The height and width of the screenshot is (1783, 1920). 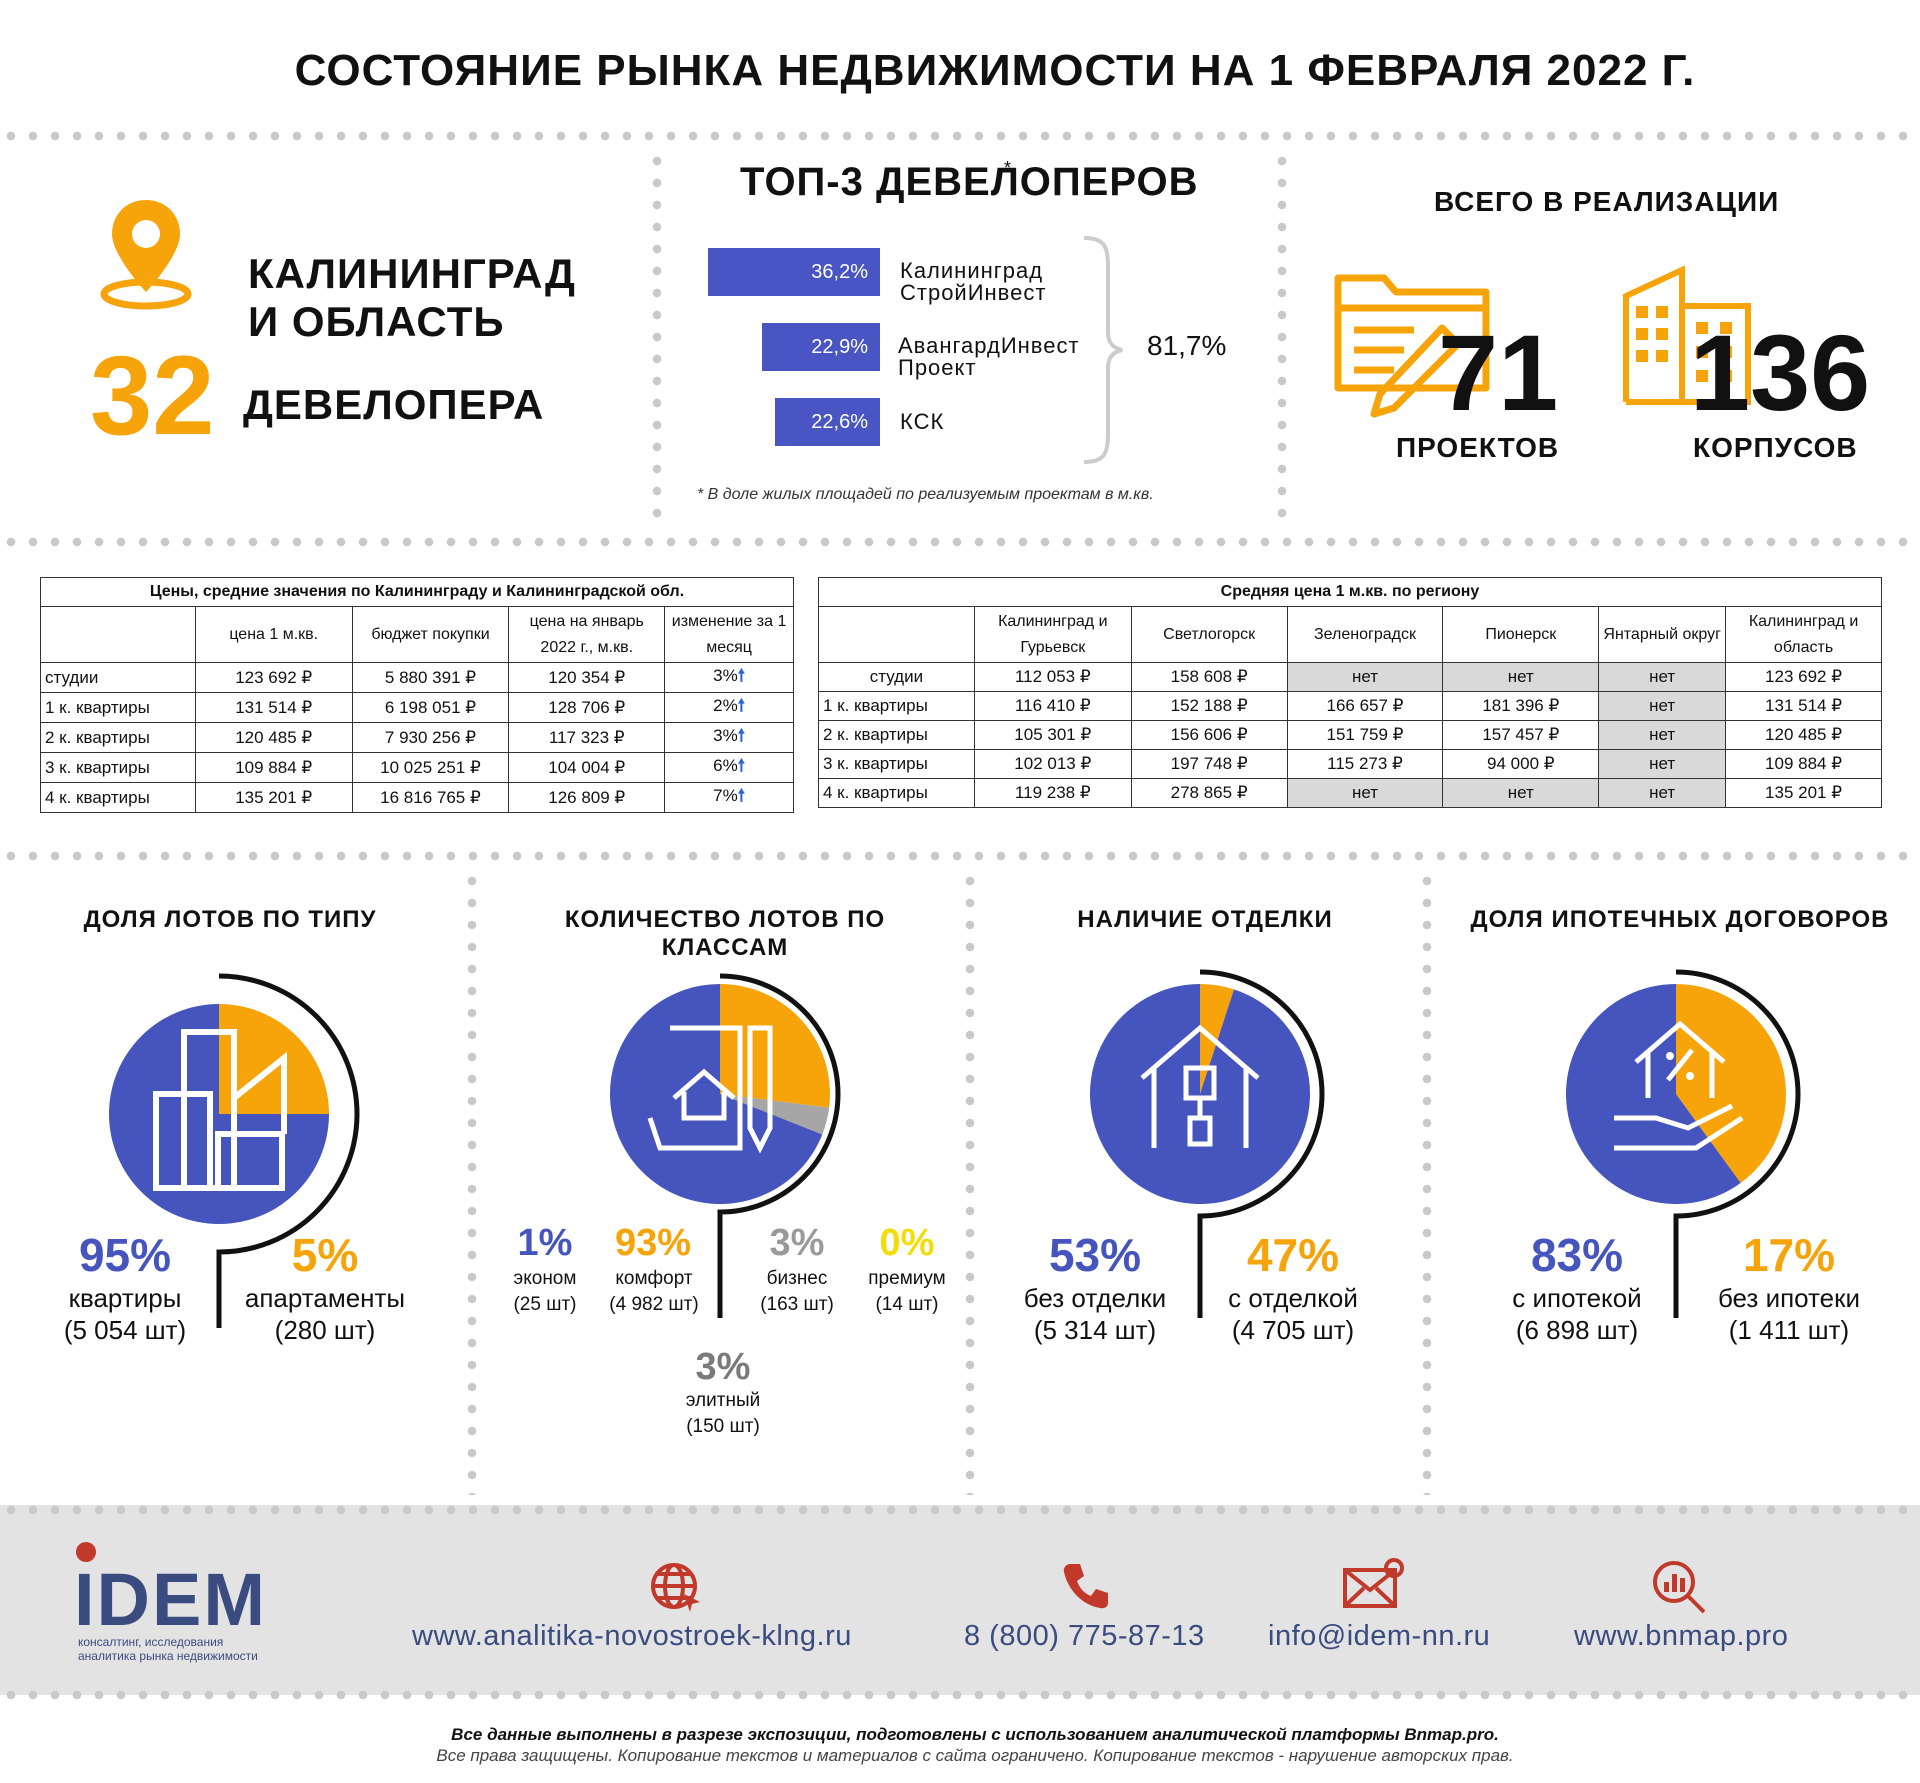 What do you see at coordinates (1008, 168) in the screenshot?
I see `top3-asterisk: *` at bounding box center [1008, 168].